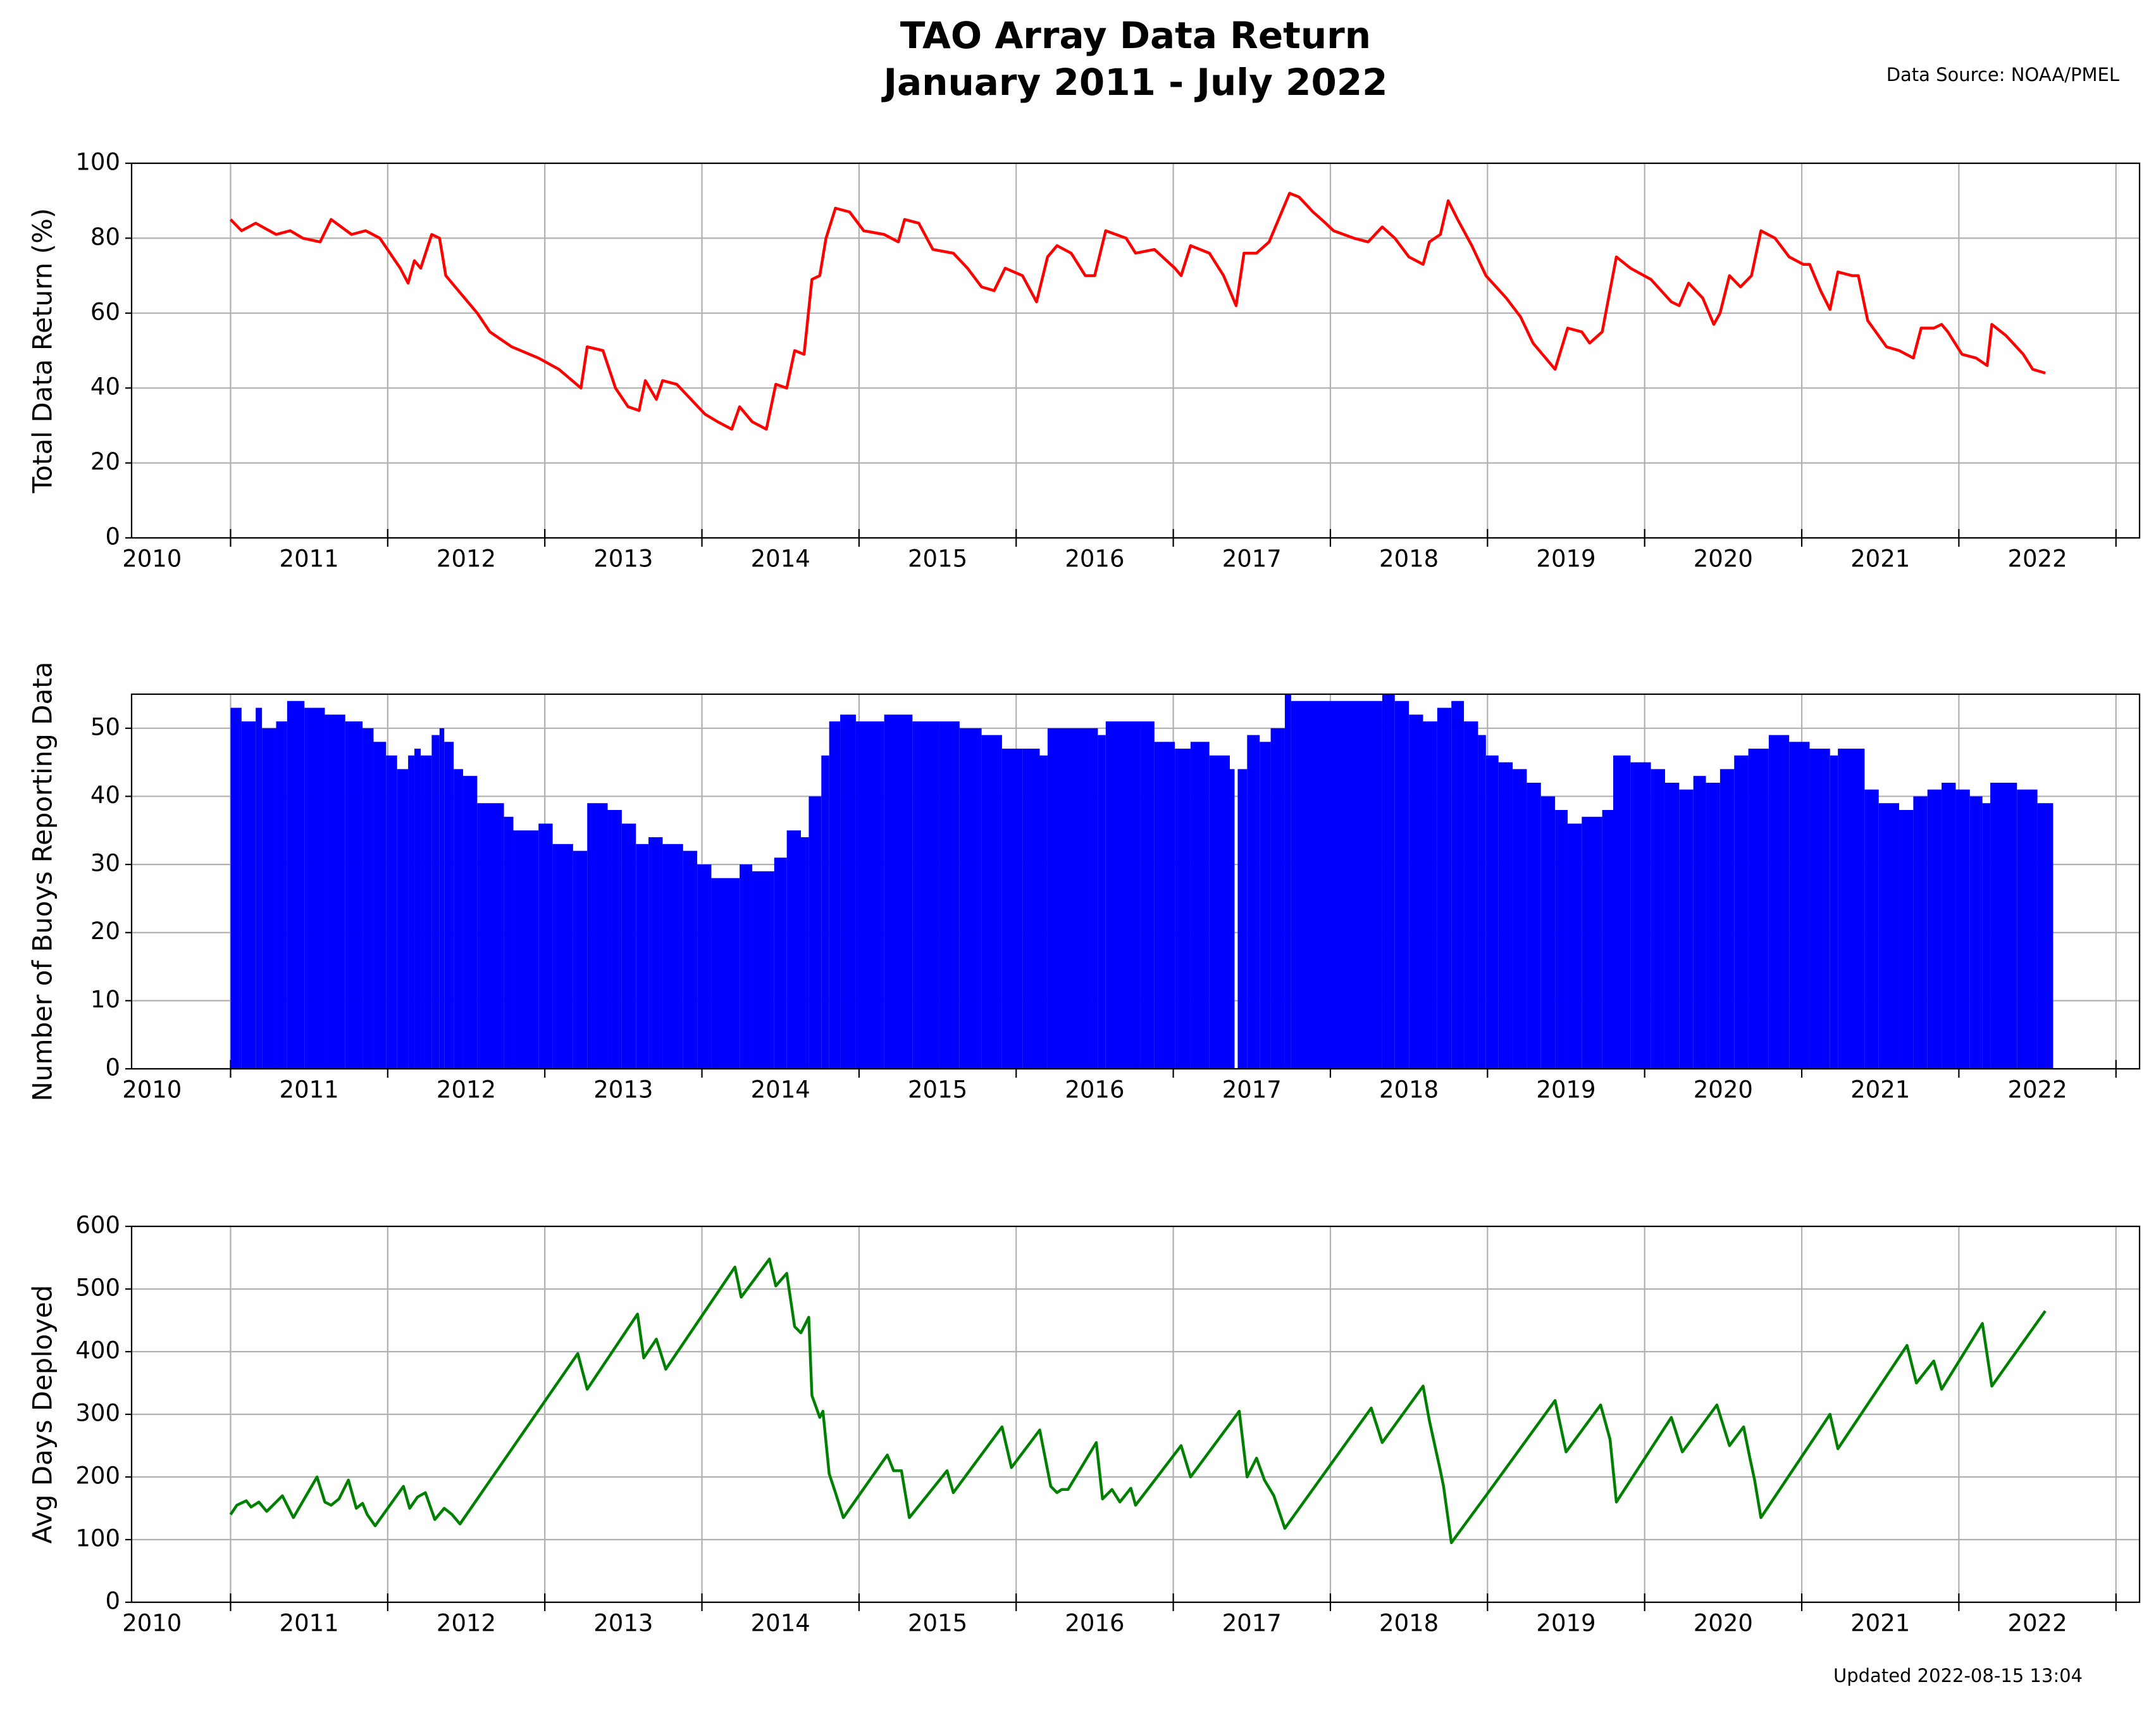 The height and width of the screenshot is (1713, 2156). What do you see at coordinates (97, 1225) in the screenshot?
I see `y-tick-label: 600` at bounding box center [97, 1225].